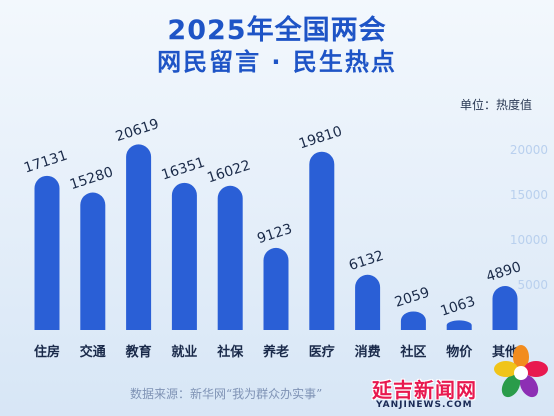 This screenshot has height=416, width=554. I want to click on category-label: 其他, so click(505, 352).